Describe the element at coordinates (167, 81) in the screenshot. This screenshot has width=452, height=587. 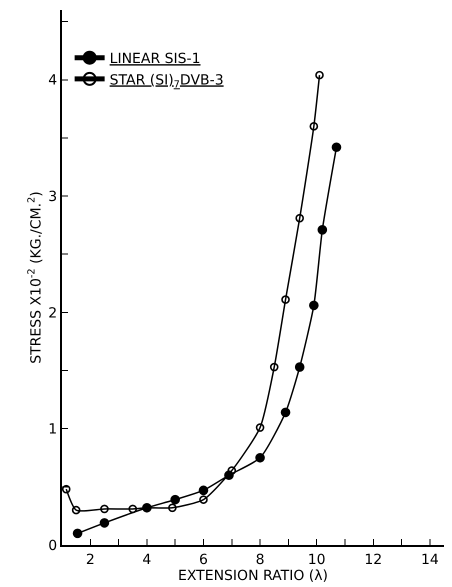
I see `legend-label: STAR (SI)$_{7}$DVB-3` at that location.